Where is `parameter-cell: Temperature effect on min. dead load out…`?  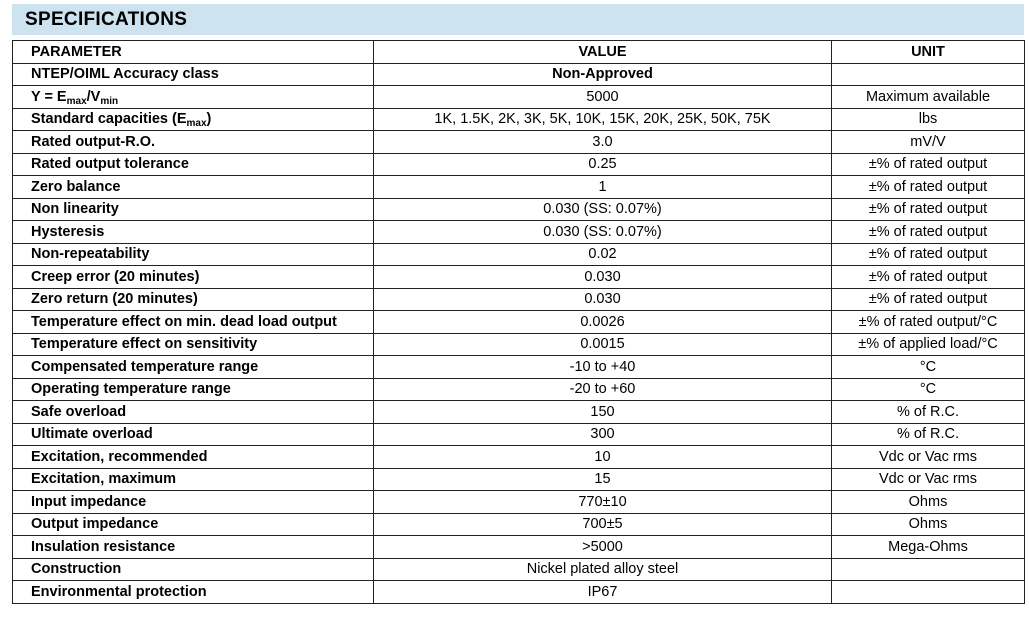 parameter-cell: Temperature effect on min. dead load out… is located at coordinates (193, 322).